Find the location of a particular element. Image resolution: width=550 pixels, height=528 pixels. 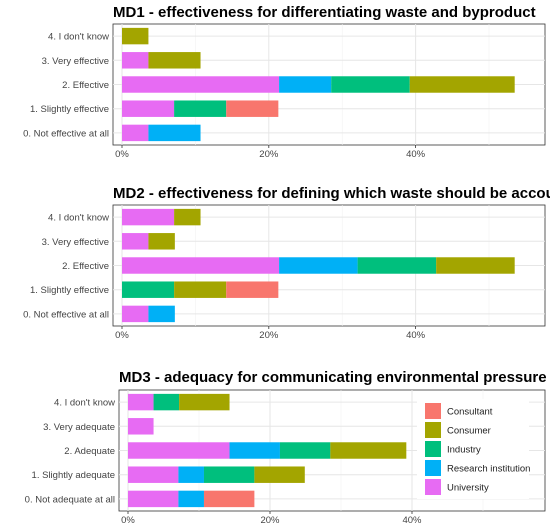

legend-swatch-university is located at coordinates (433, 487).